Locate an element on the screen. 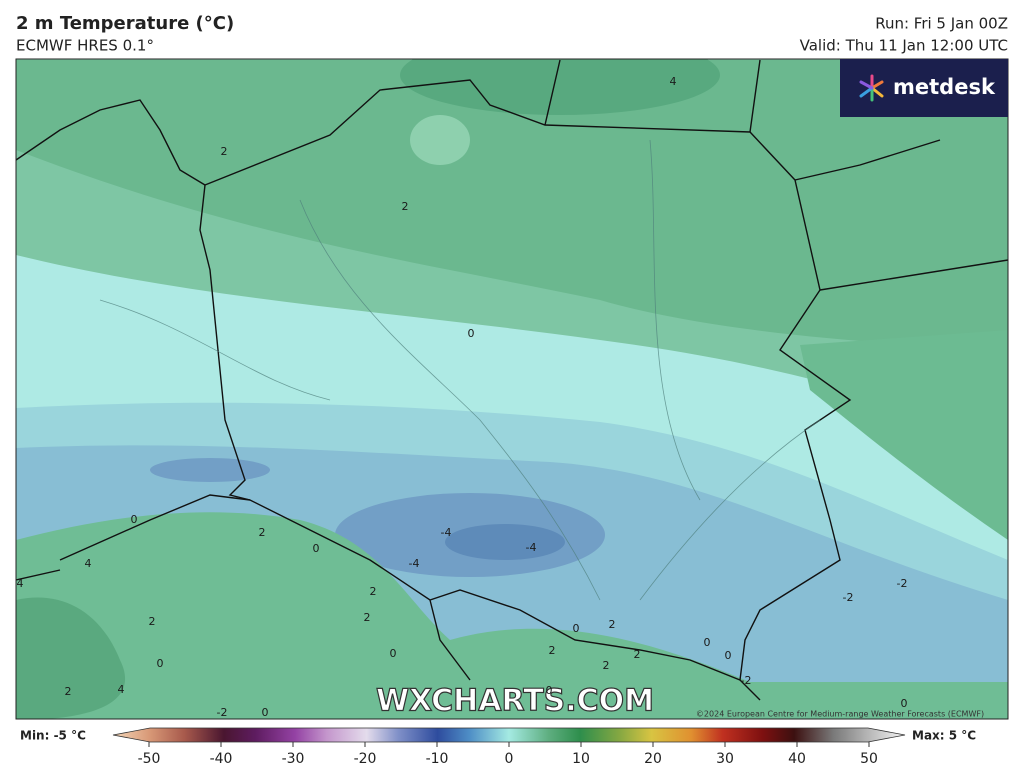 The height and width of the screenshot is (784, 1024). valid-time: Valid: Thu 11 Jan 12:00 UTC is located at coordinates (904, 46).